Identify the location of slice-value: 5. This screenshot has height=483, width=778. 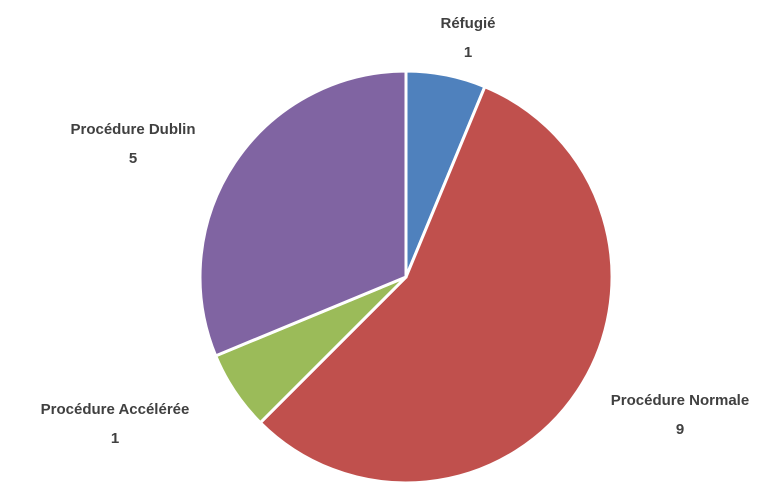
(133, 158).